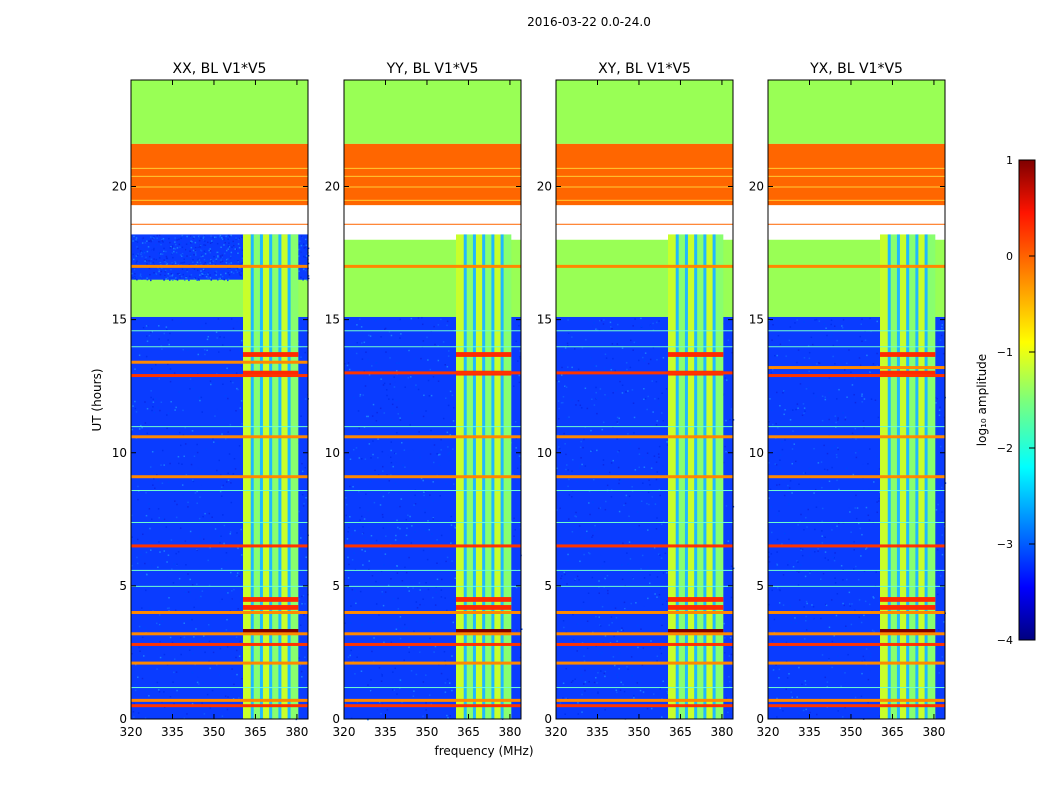 This screenshot has height=800, width=1050. What do you see at coordinates (856, 69) in the screenshot?
I see `panel-title: YX, BL V1*V5` at bounding box center [856, 69].